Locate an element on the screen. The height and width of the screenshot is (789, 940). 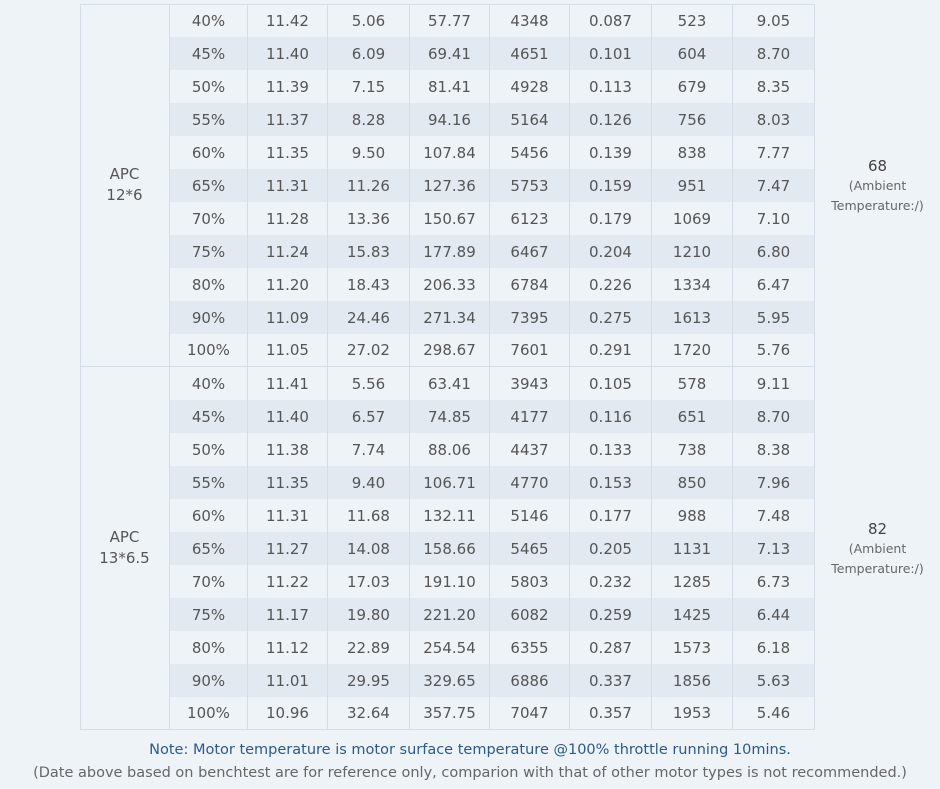
table-cell: 11.68 is located at coordinates (369, 515).